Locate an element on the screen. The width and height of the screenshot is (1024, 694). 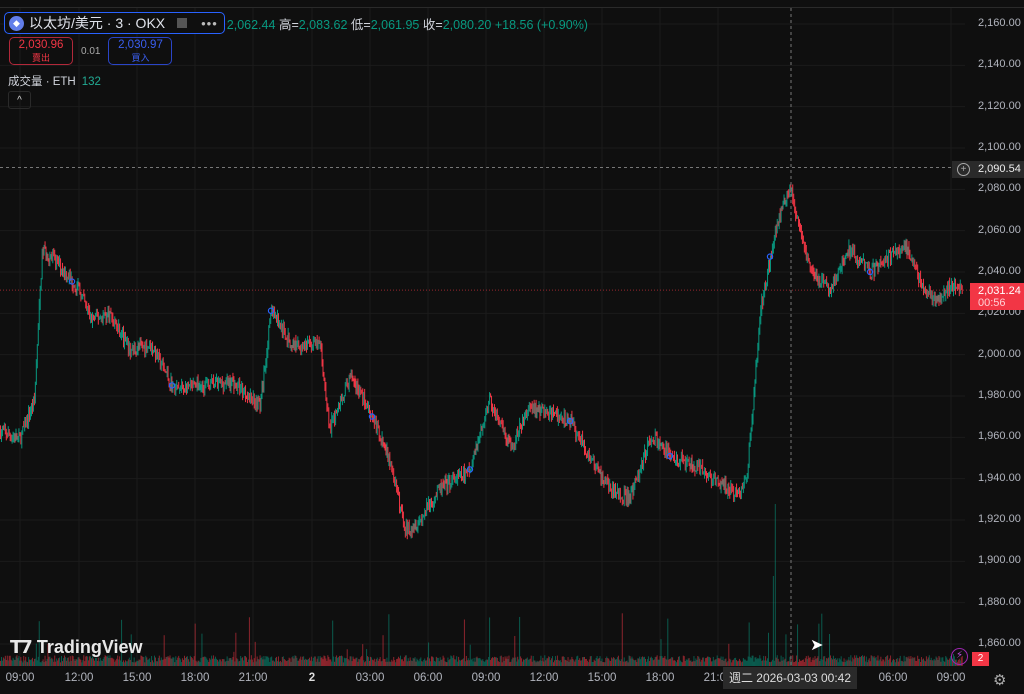
crosshair-price: 2,090.54 is located at coordinates (999, 169).